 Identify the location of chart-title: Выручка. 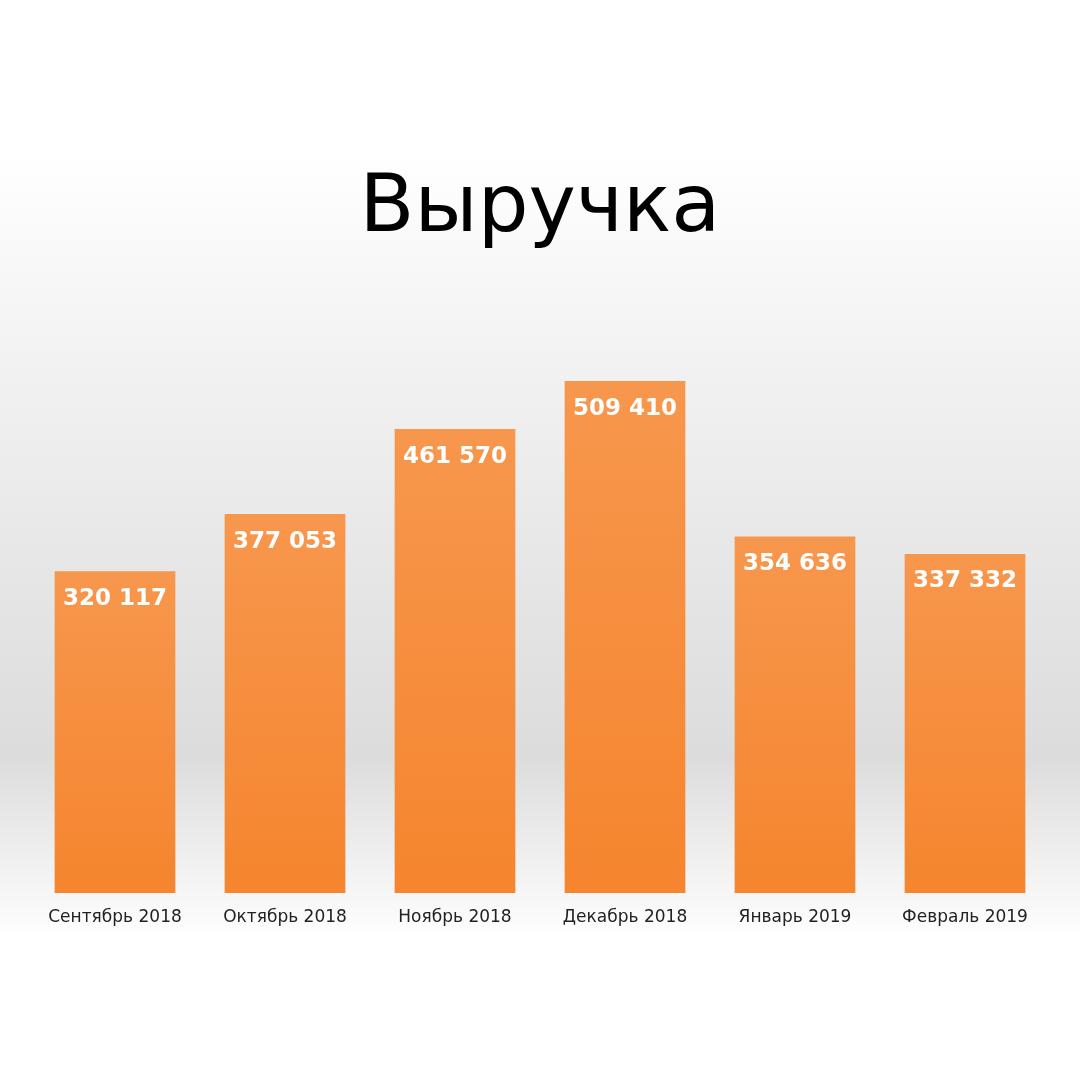
(540, 203).